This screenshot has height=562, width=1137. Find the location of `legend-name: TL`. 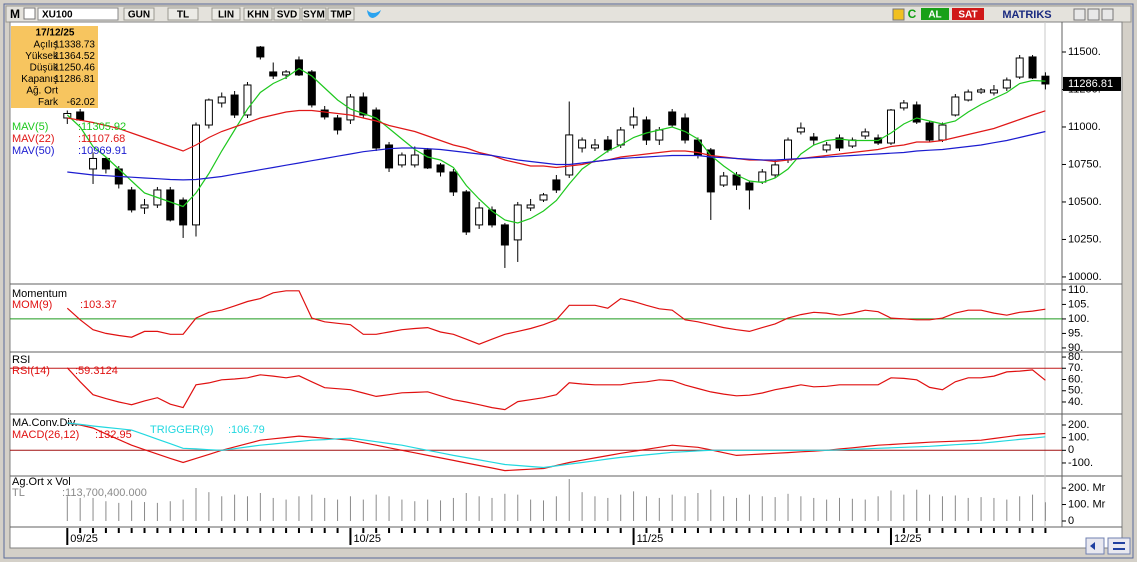

legend-name: TL is located at coordinates (18, 493).